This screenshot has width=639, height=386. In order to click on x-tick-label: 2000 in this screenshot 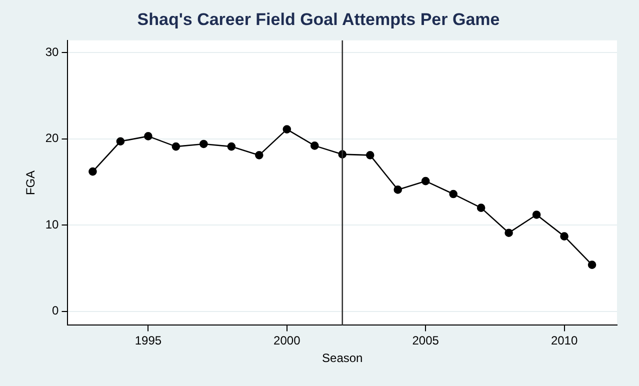, I will do `click(287, 341)`.